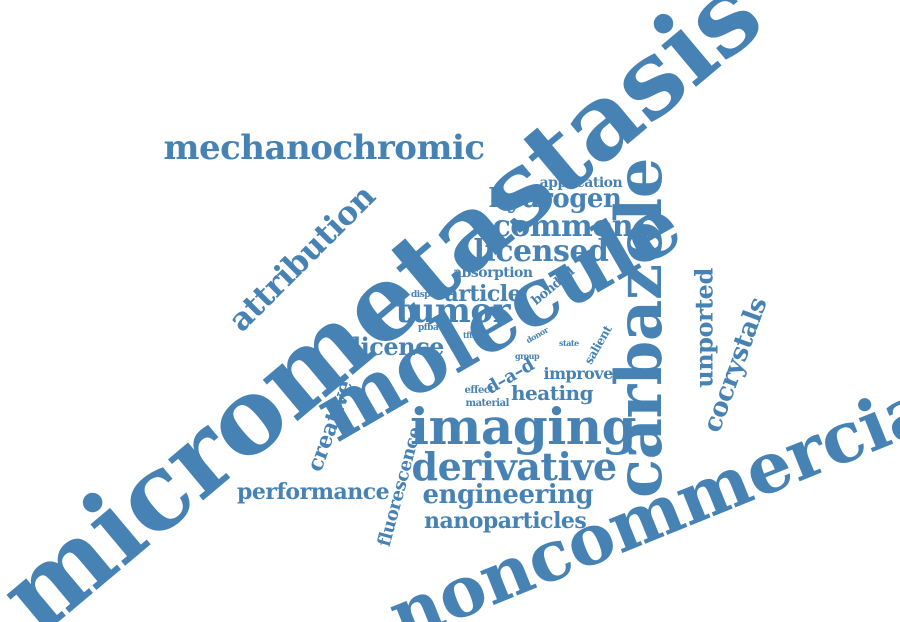 The height and width of the screenshot is (622, 900). What do you see at coordinates (552, 393) in the screenshot?
I see `word-heating: heating` at bounding box center [552, 393].